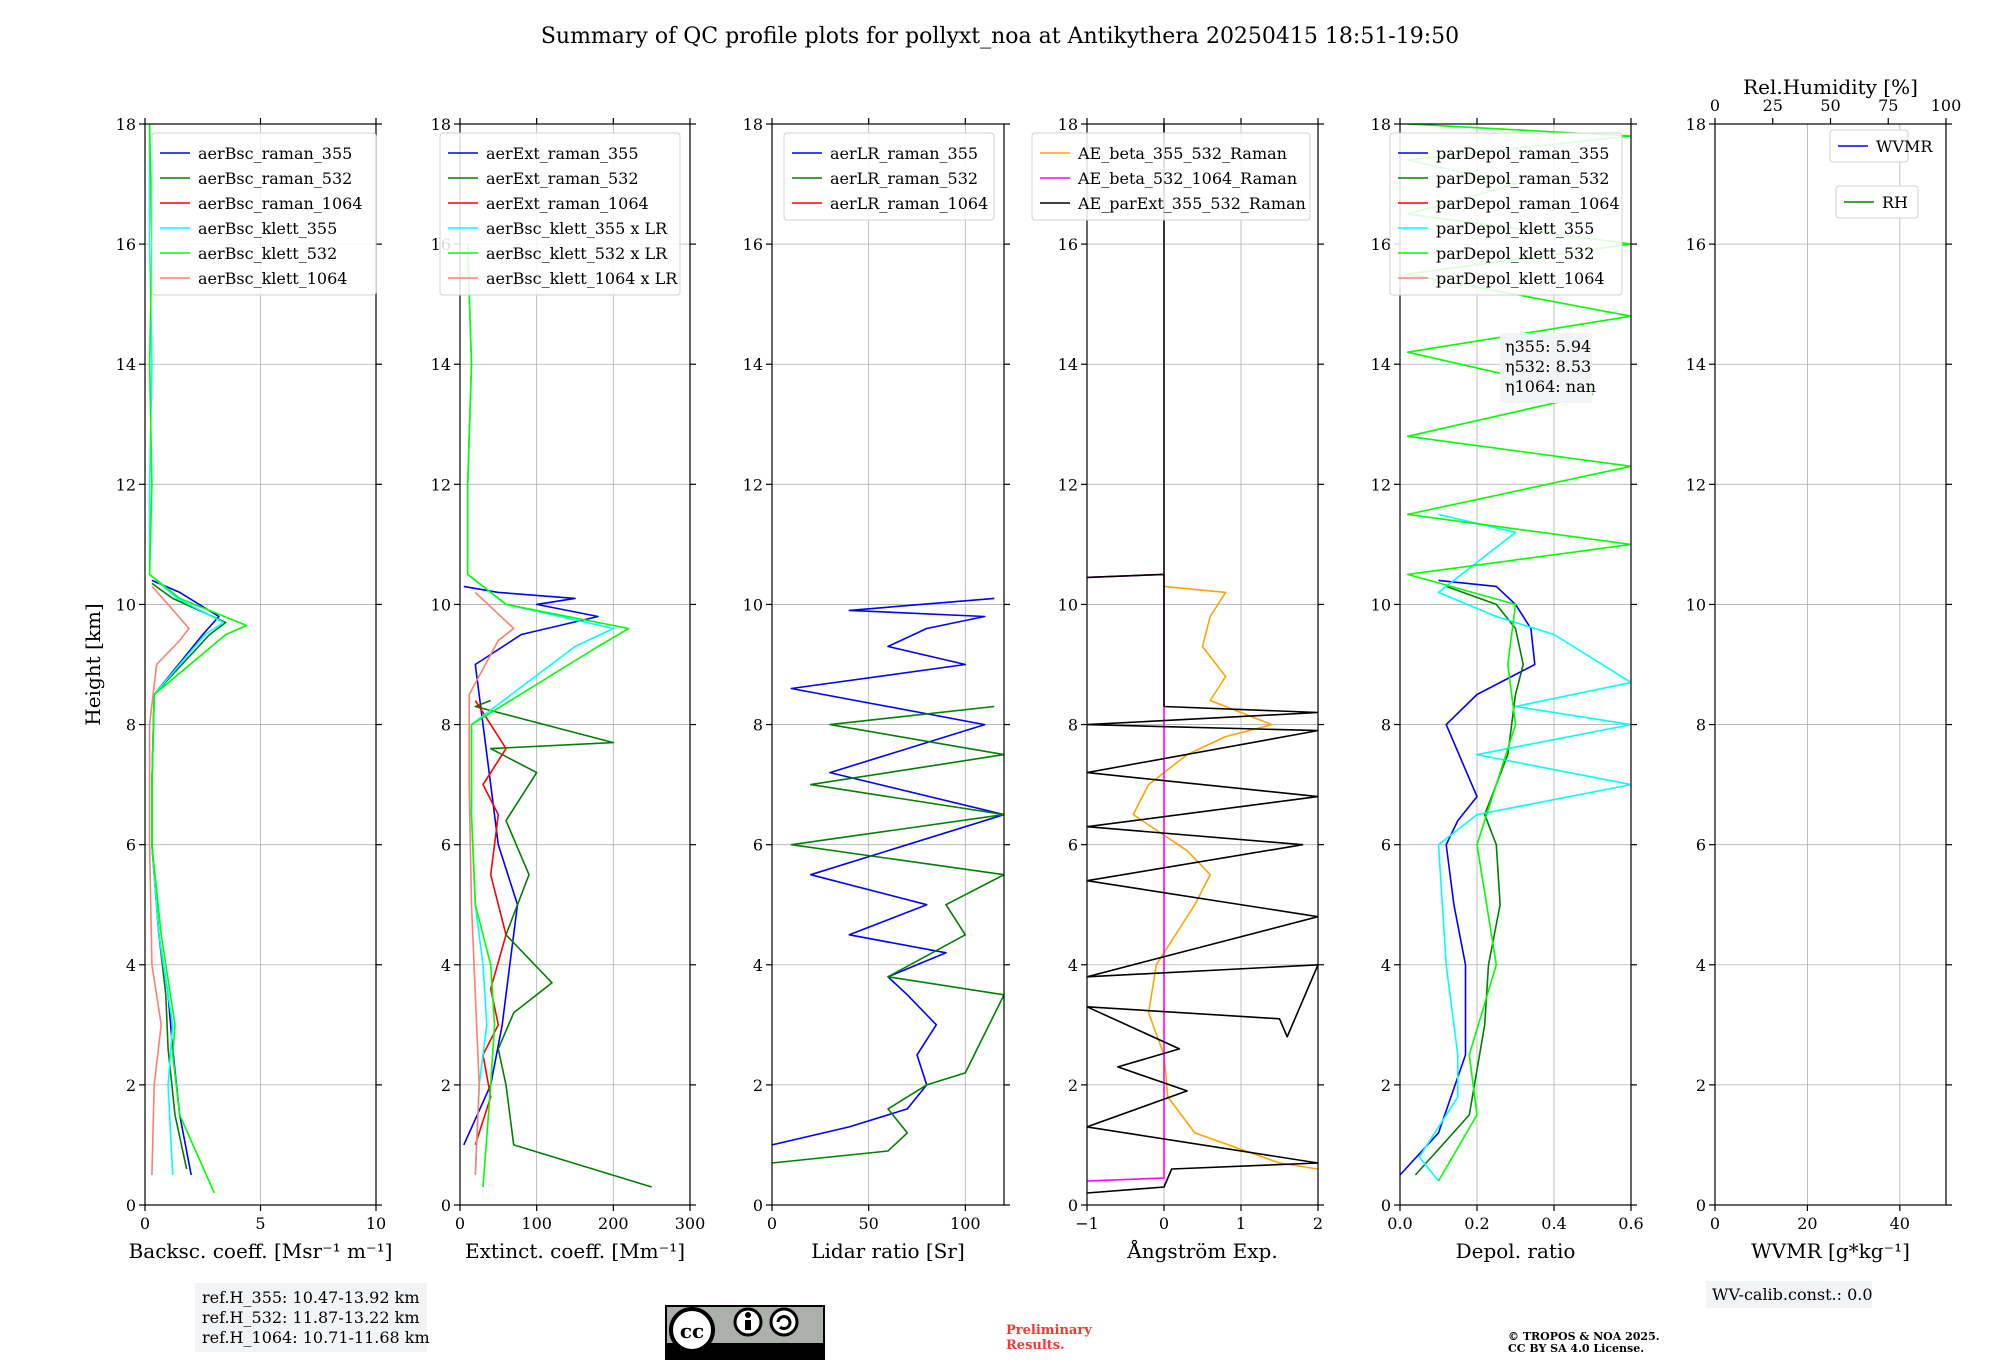 The width and height of the screenshot is (2000, 1360). I want to click on xlabel: Backsc. coeff. [Msr⁻¹ m⁻¹], so click(261, 1251).